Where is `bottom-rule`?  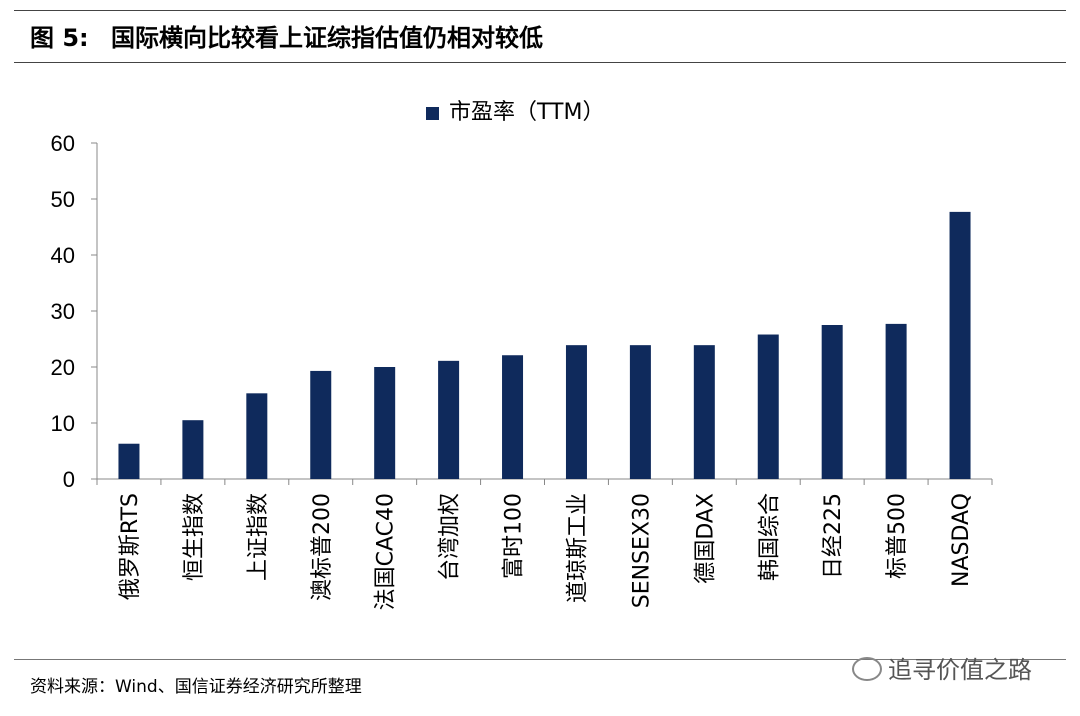 bottom-rule is located at coordinates (540, 659).